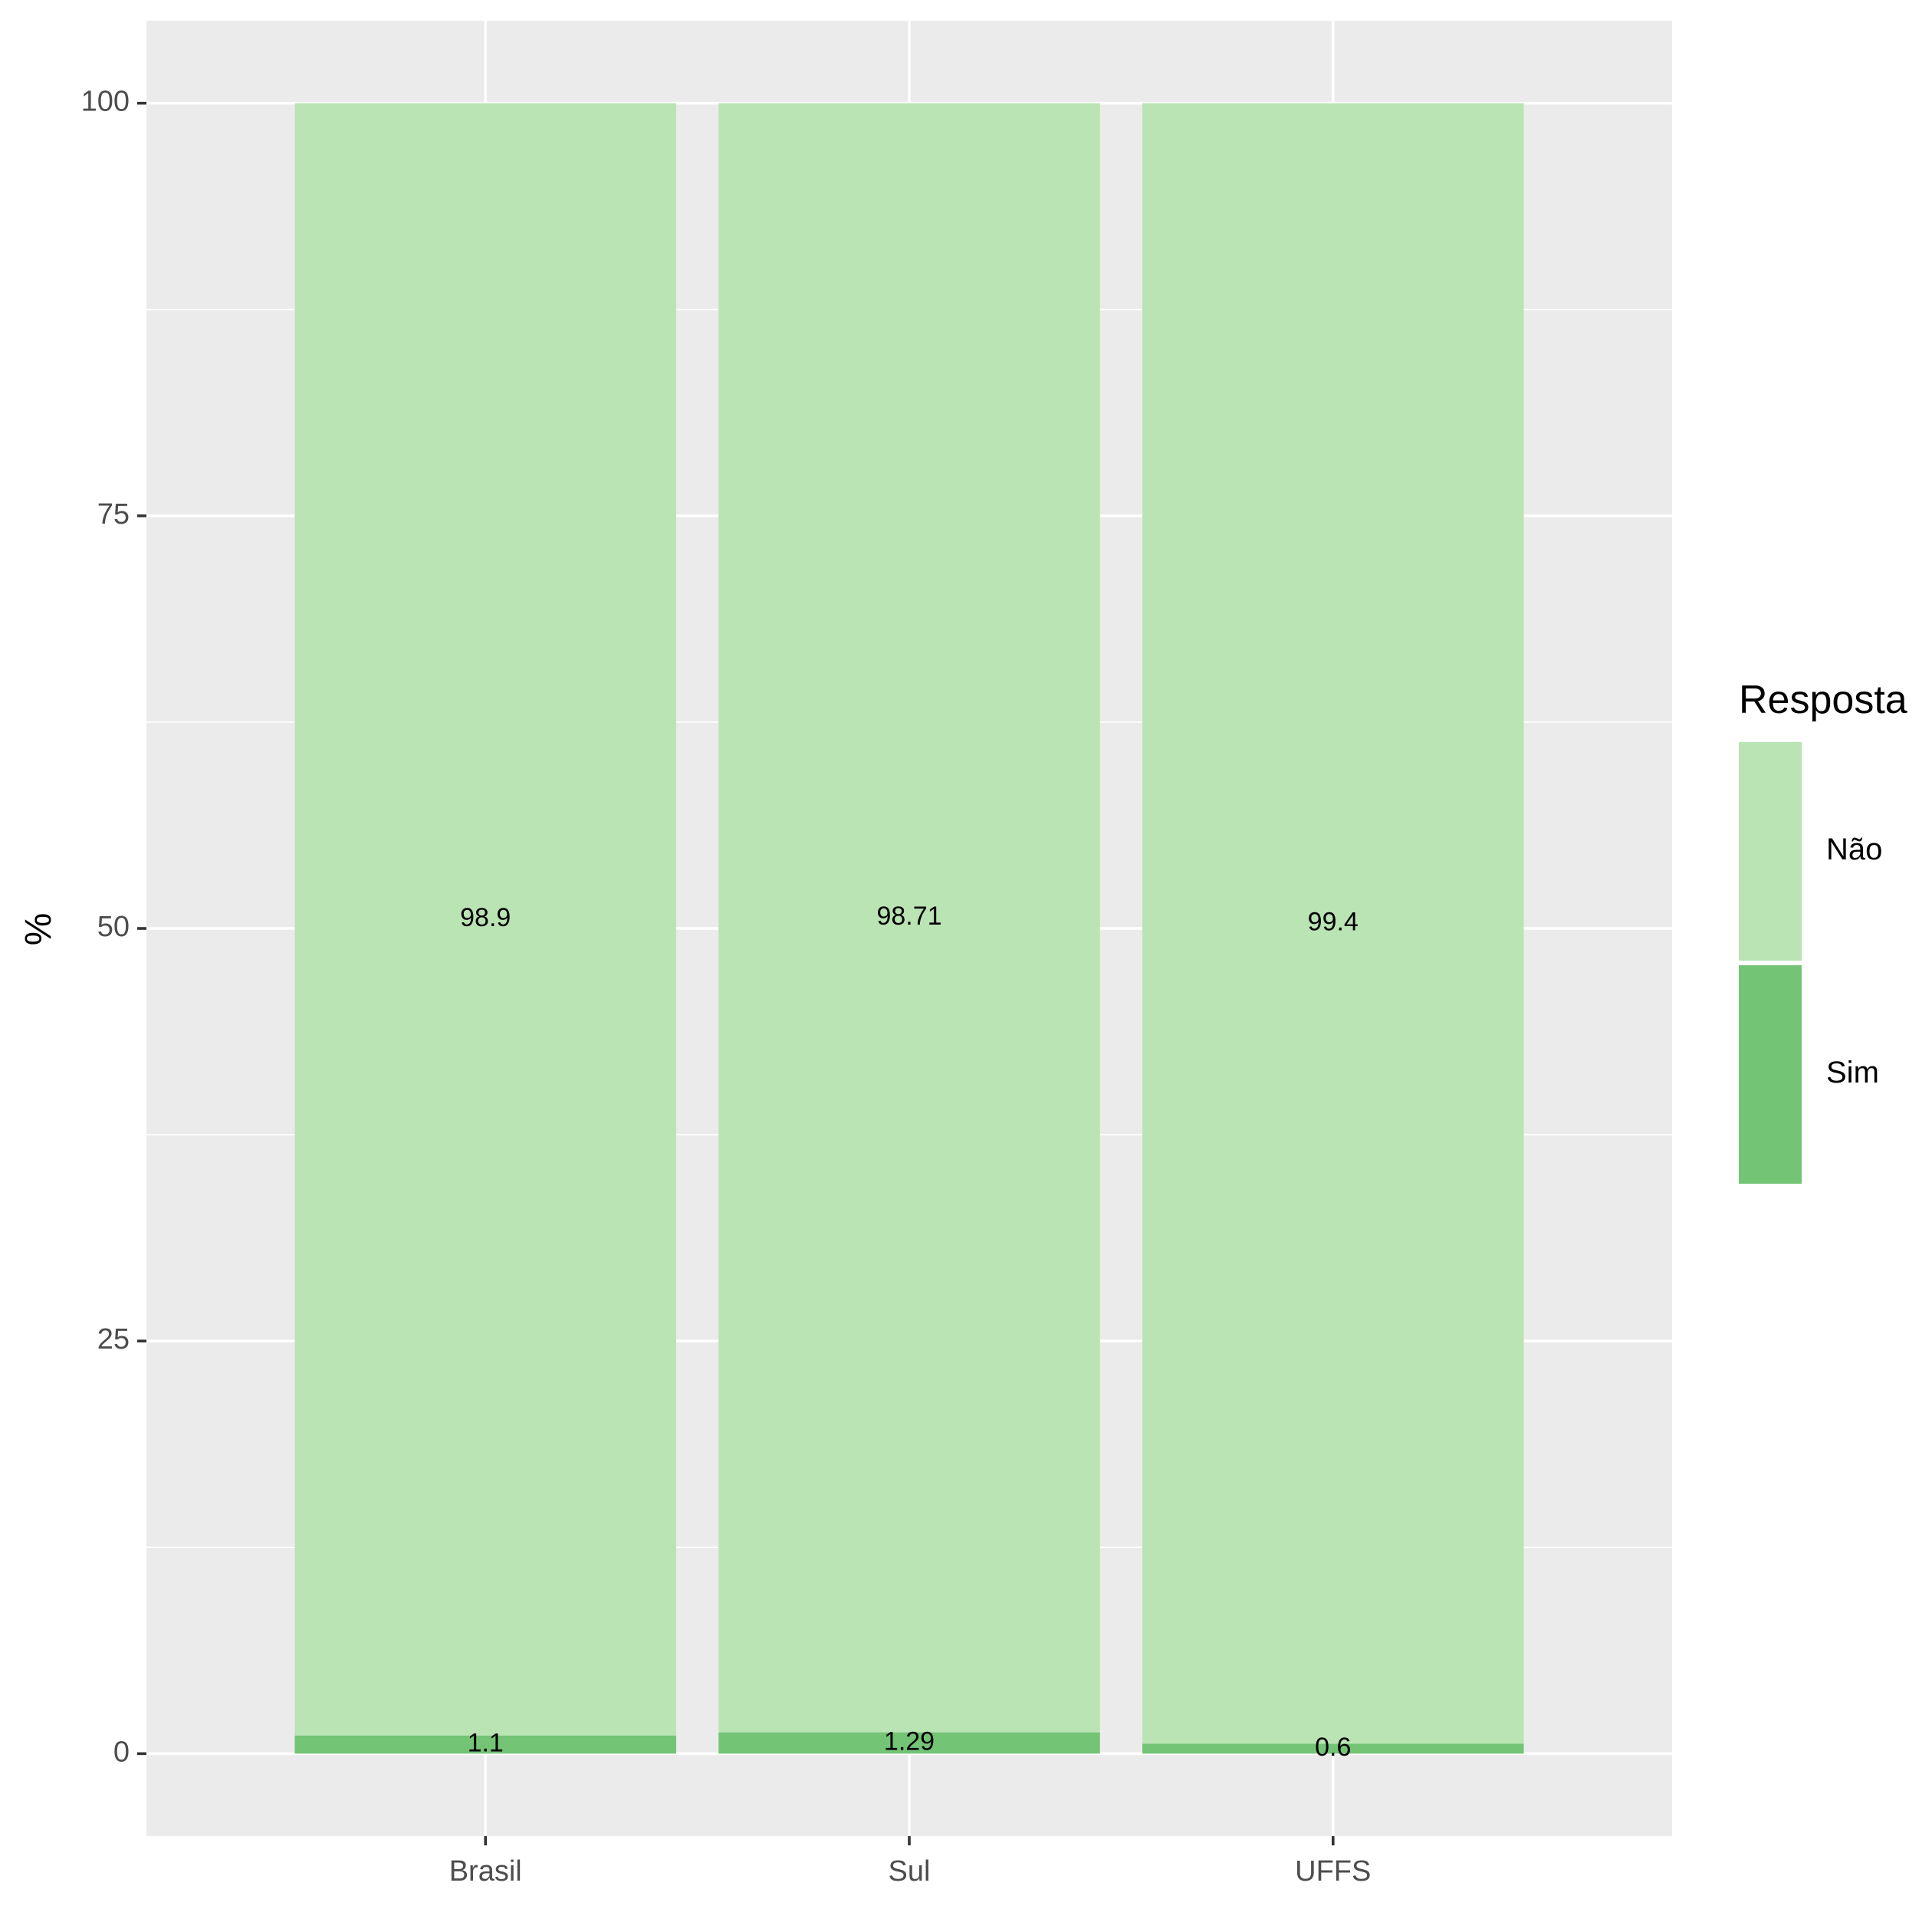 The image size is (1932, 1932). Describe the element at coordinates (1823, 931) in the screenshot. I see `legend: Resposta Não Sim` at that location.